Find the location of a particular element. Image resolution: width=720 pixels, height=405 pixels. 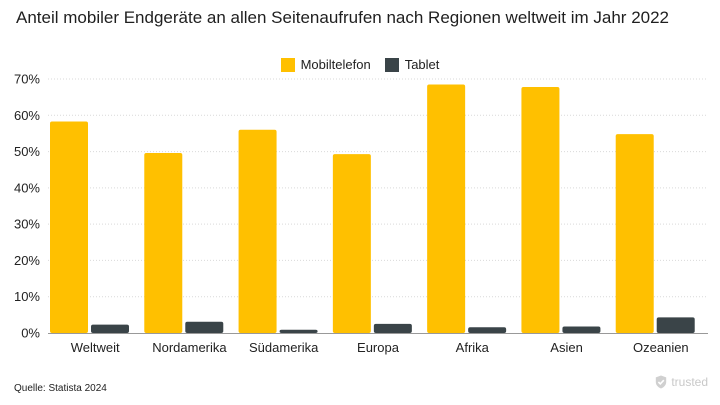

bar-mobiltelefon-europa is located at coordinates (351, 243).